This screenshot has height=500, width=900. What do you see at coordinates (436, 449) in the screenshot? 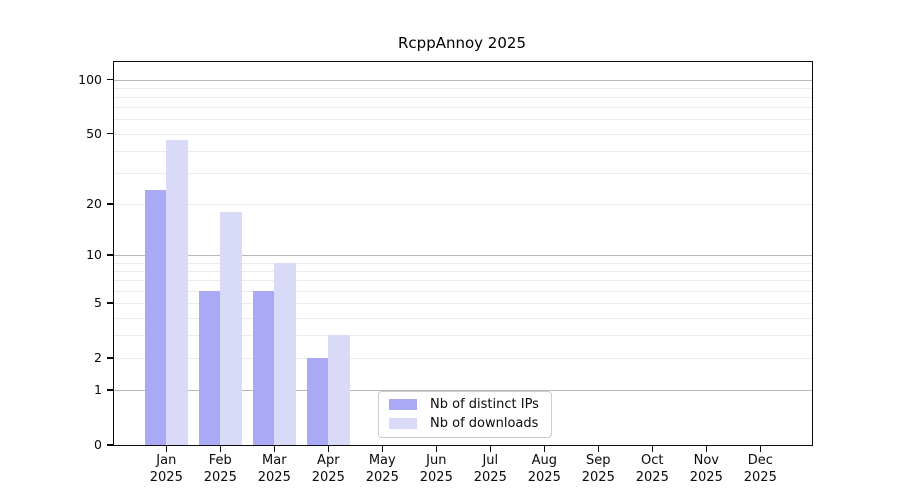
I see `x-tick-jun` at bounding box center [436, 449].